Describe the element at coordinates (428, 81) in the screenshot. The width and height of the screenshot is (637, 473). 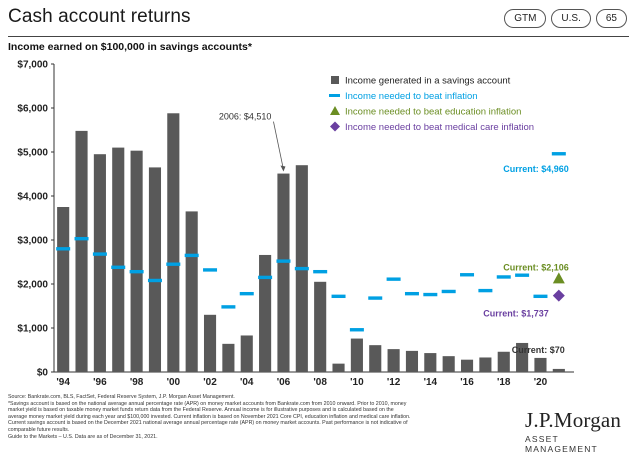
I see `legend-label-income: Income generated in a savings account` at that location.